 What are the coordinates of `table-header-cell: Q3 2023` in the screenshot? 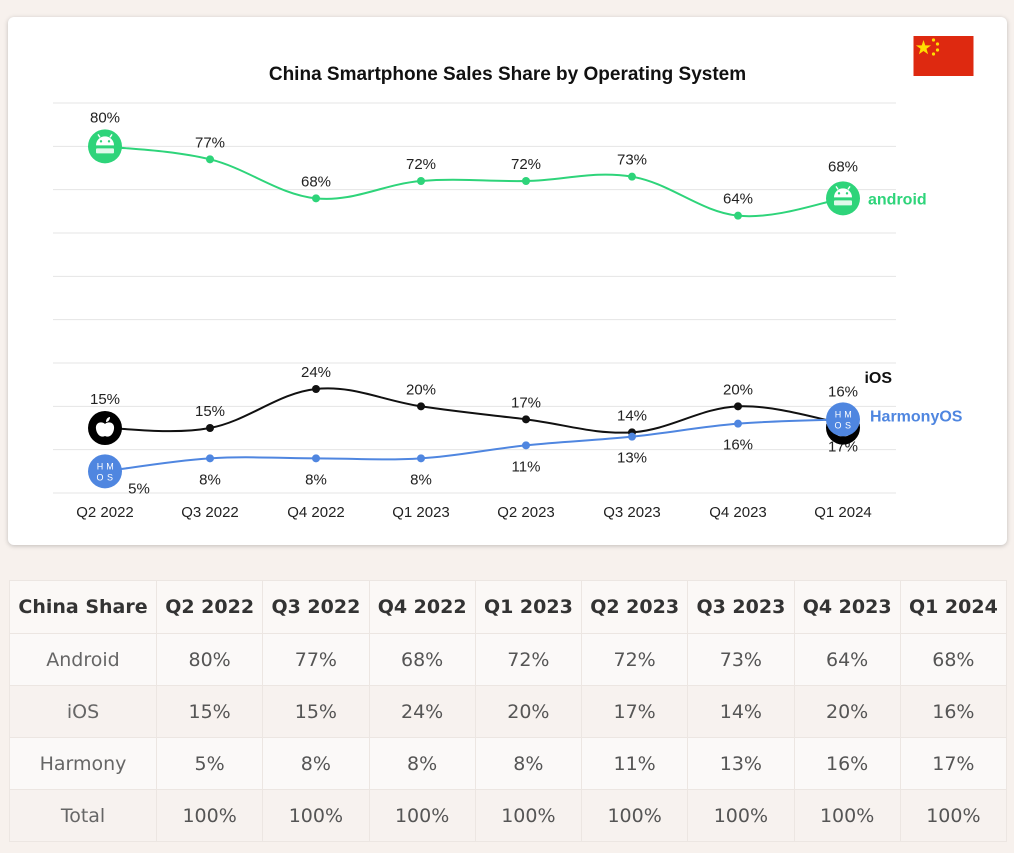 It's located at (741, 607).